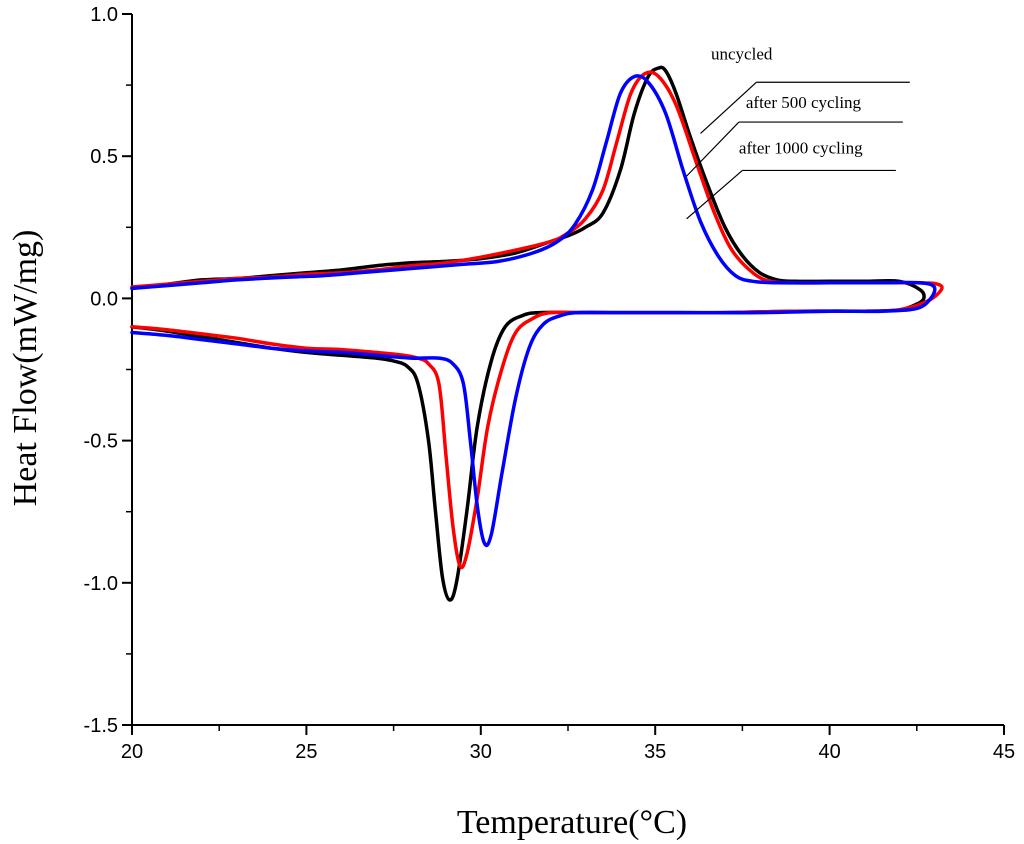 Image resolution: width=1024 pixels, height=844 pixels. What do you see at coordinates (104, 15) in the screenshot?
I see `y-tick-label: 1.0` at bounding box center [104, 15].